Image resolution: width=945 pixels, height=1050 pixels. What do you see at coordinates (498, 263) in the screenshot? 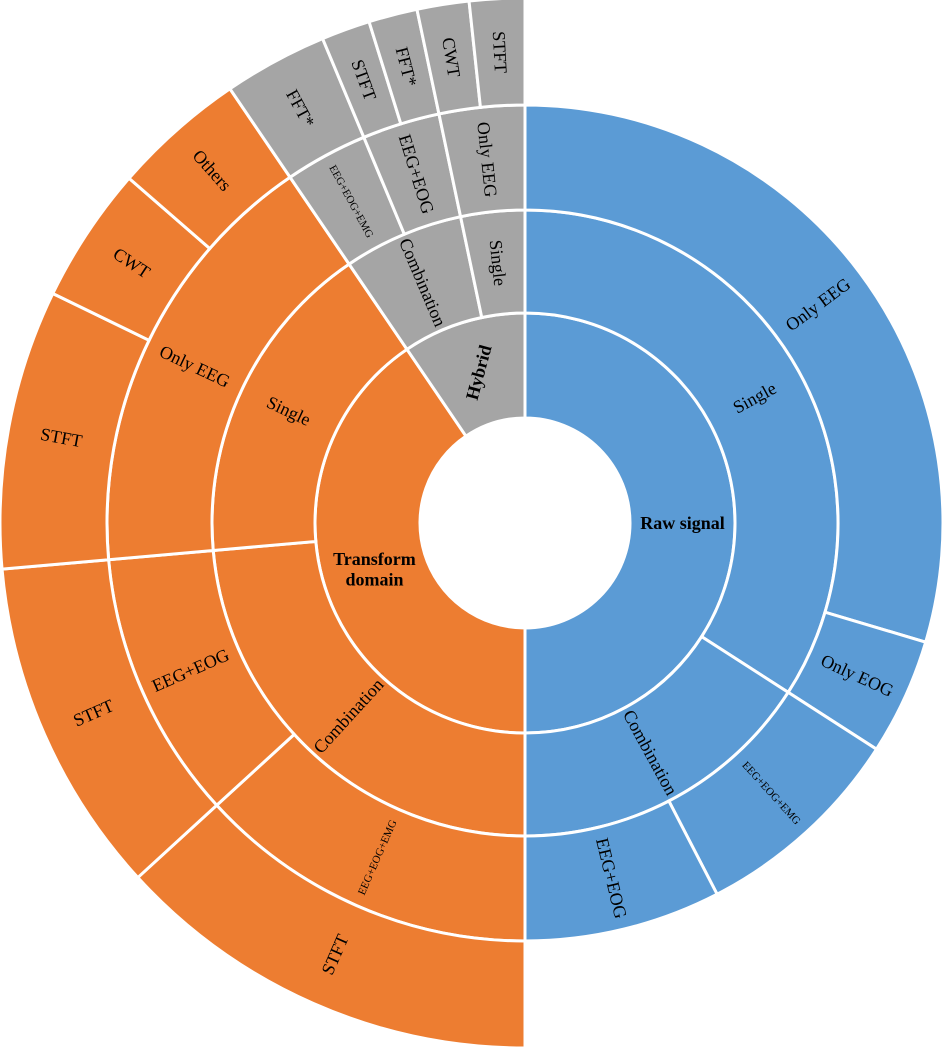
I see `label-hybrid-single: Single` at bounding box center [498, 263].